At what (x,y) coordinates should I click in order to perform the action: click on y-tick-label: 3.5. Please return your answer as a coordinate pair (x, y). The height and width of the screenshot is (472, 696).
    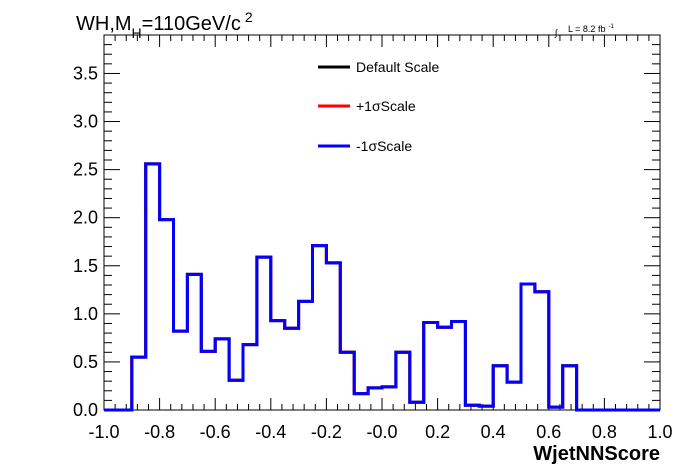
    Looking at the image, I should click on (85, 73).